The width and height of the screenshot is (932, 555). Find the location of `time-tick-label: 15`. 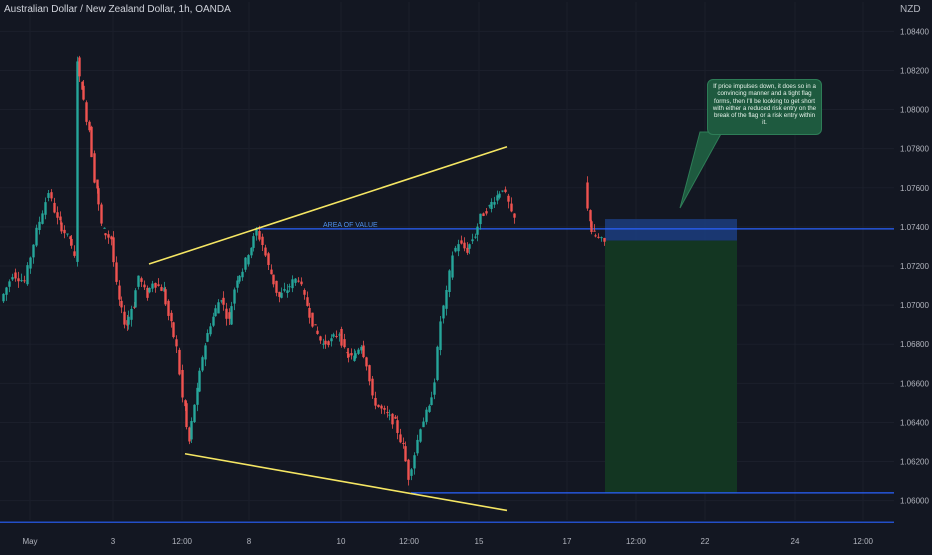

time-tick-label: 15 is located at coordinates (479, 541).